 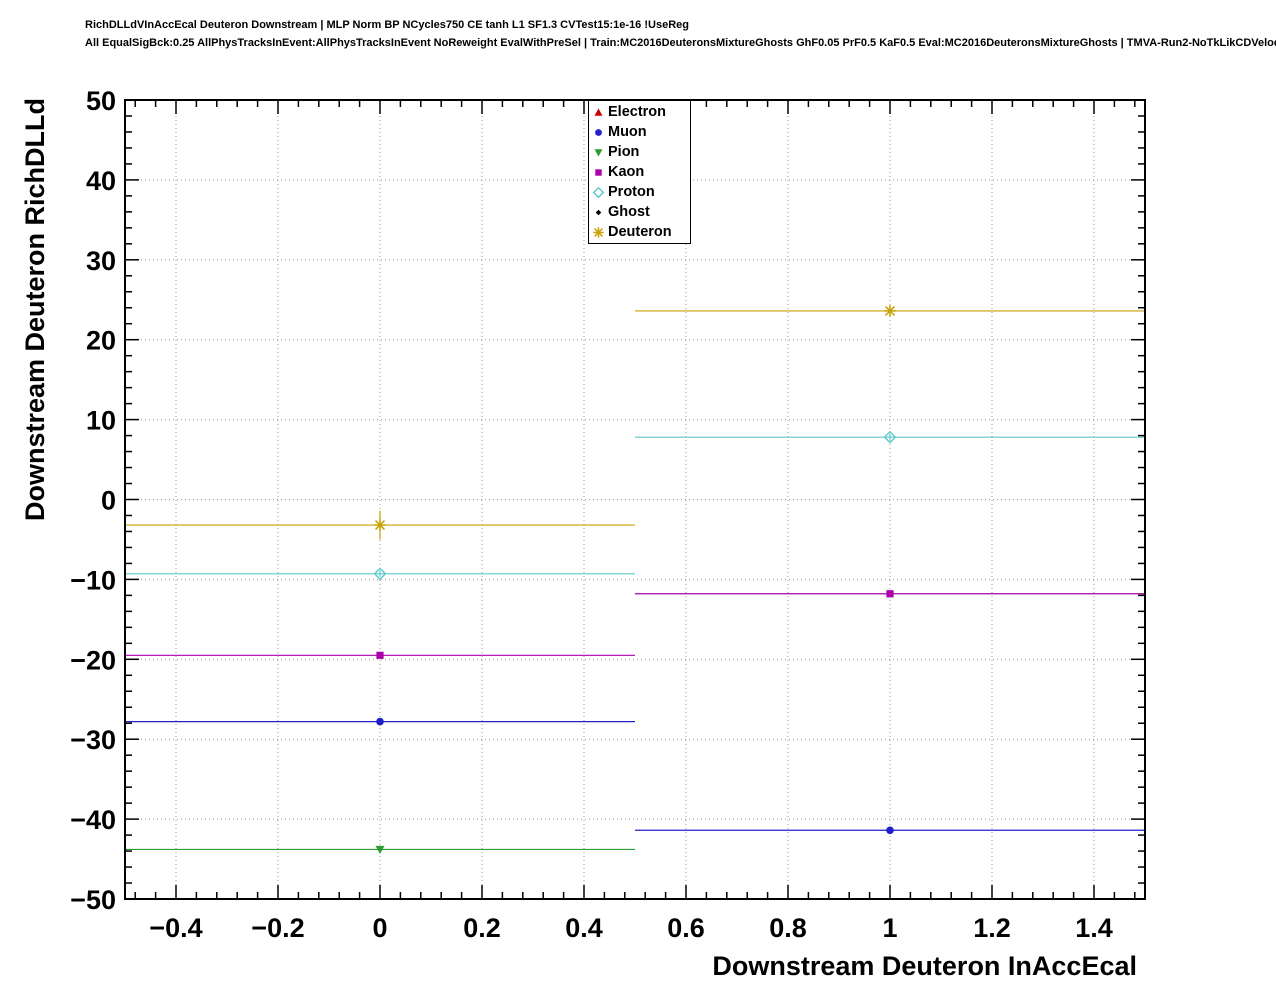 I want to click on legend-entry-kaon: Kaon, so click(x=639, y=172).